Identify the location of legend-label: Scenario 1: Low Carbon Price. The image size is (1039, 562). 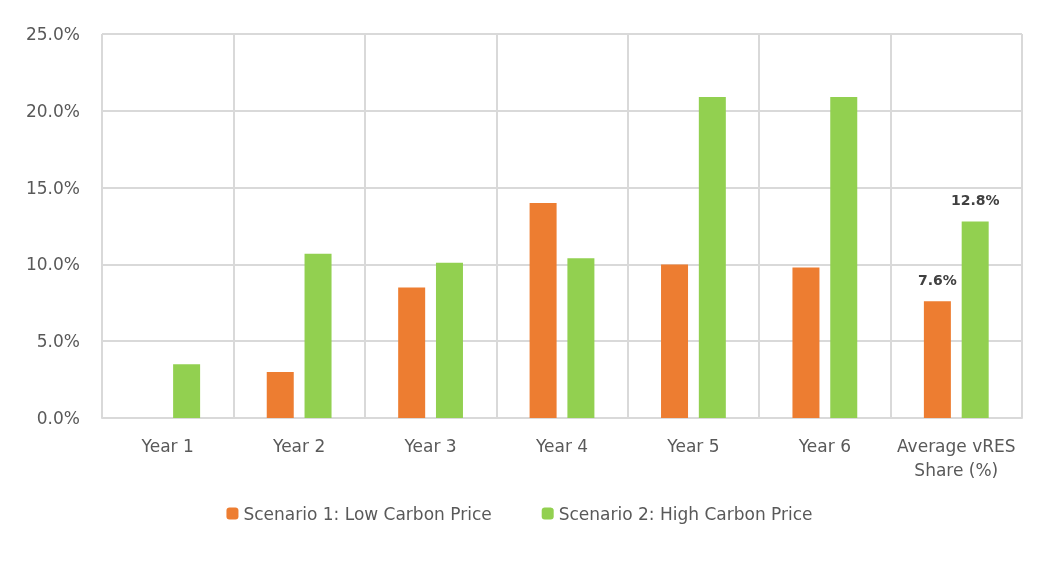
(367, 513).